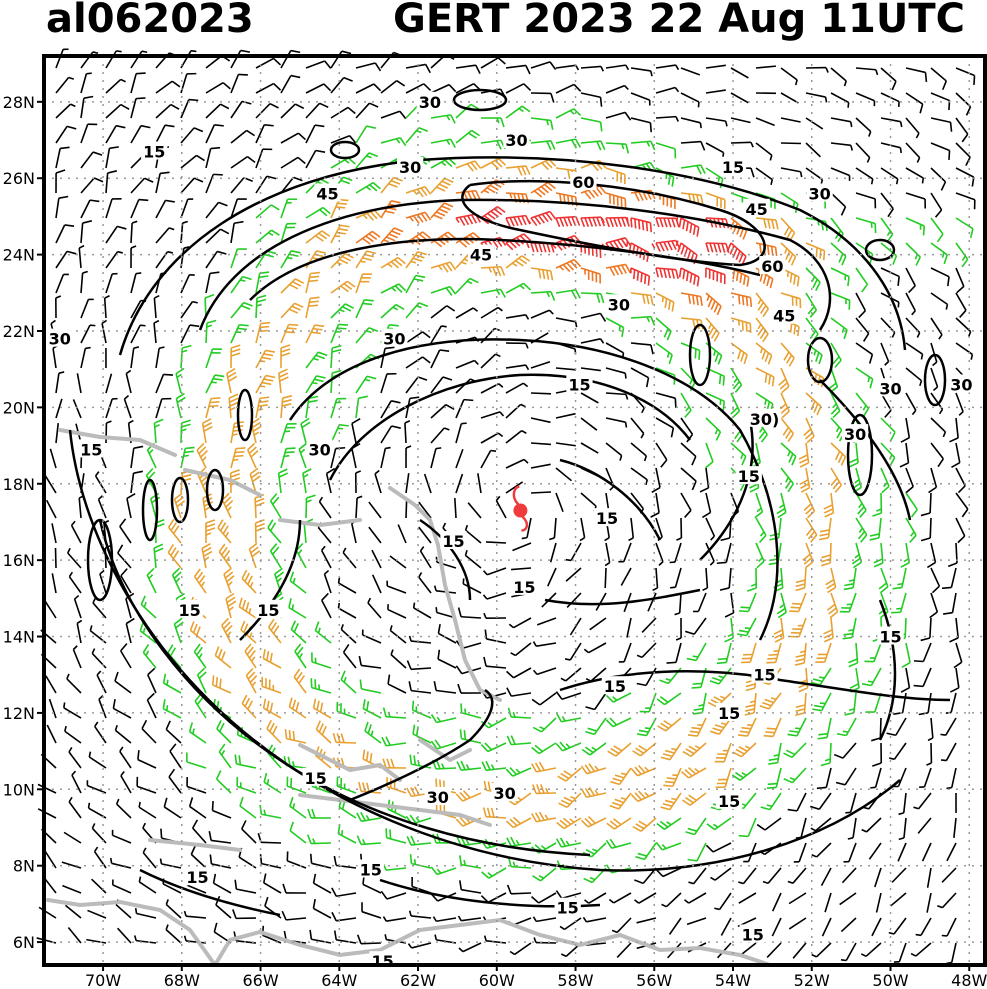 This screenshot has width=987, height=989. I want to click on lon-tick-label: 64W, so click(339, 980).